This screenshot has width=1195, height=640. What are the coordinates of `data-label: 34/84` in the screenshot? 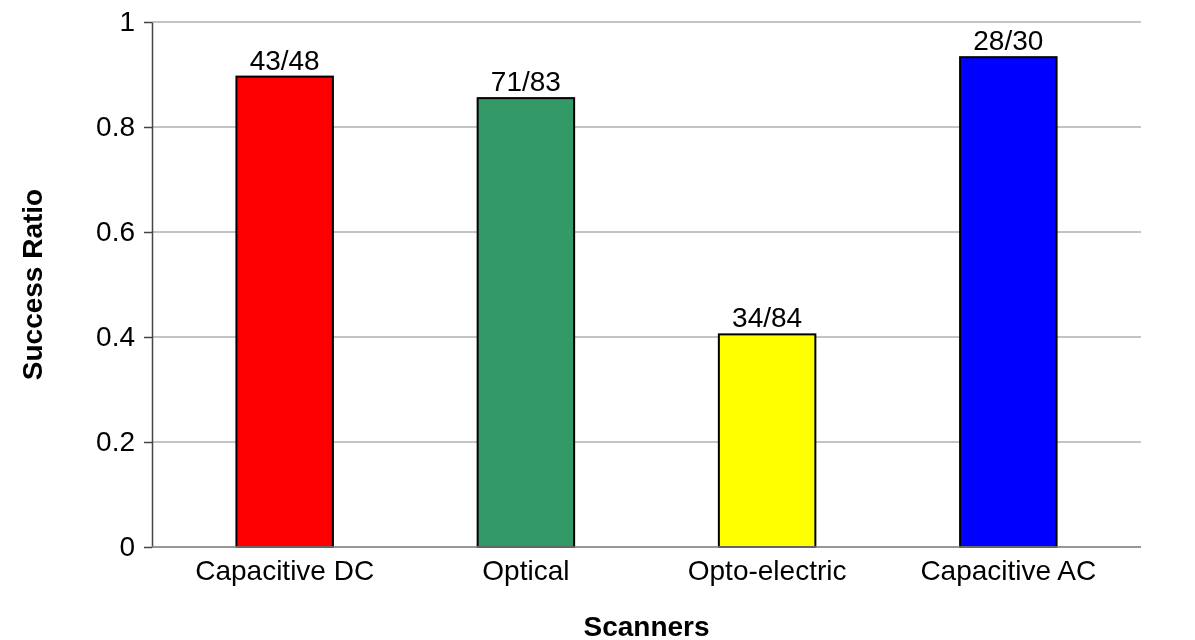 It's located at (767, 318).